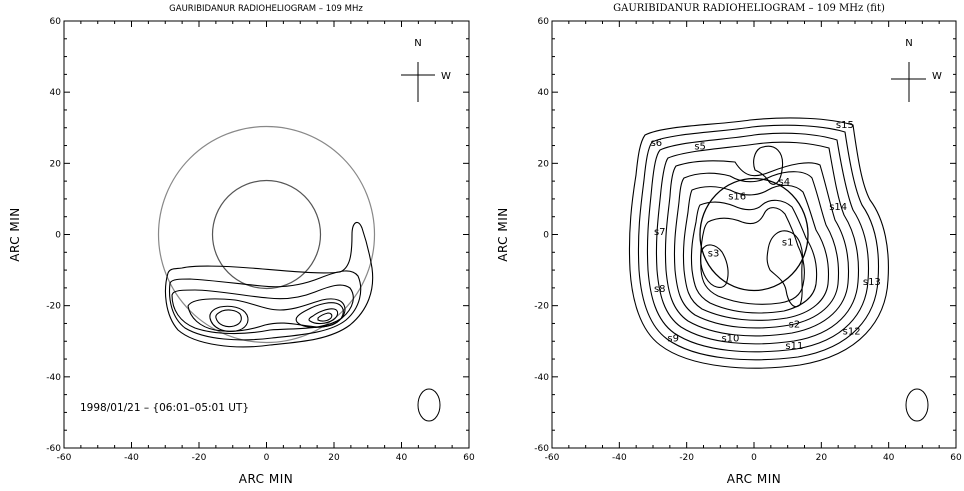 This screenshot has width=964, height=491. Describe the element at coordinates (845, 125) in the screenshot. I see `source-label-s15: s15` at that location.